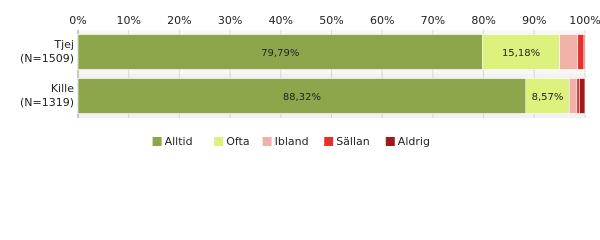 Image resolution: width=600 pixels, height=240 pixels. Describe the element at coordinates (46, 95) in the screenshot. I see `y-tick-label: Kille (N=1319)` at that location.